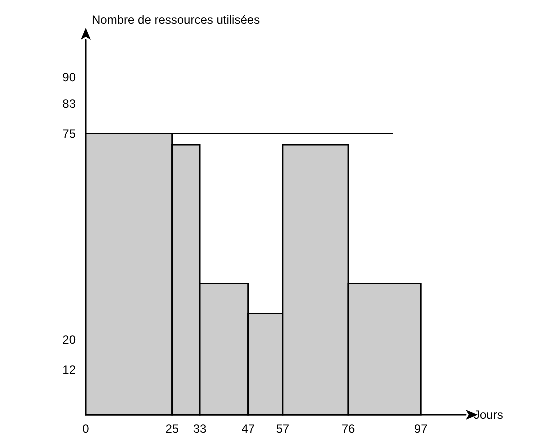 This screenshot has height=446, width=538. Describe the element at coordinates (283, 429) in the screenshot. I see `x-tick-label: 57` at that location.